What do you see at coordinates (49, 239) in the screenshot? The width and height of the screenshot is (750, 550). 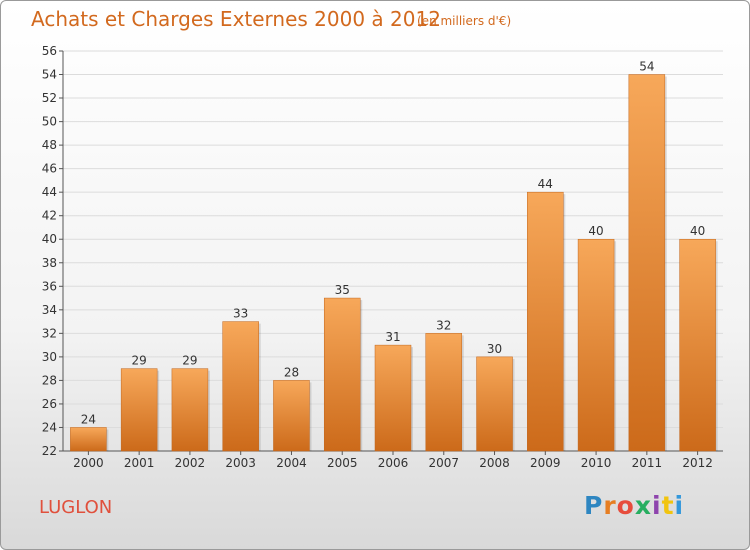 I see `y-tick-label: 40` at bounding box center [49, 239].